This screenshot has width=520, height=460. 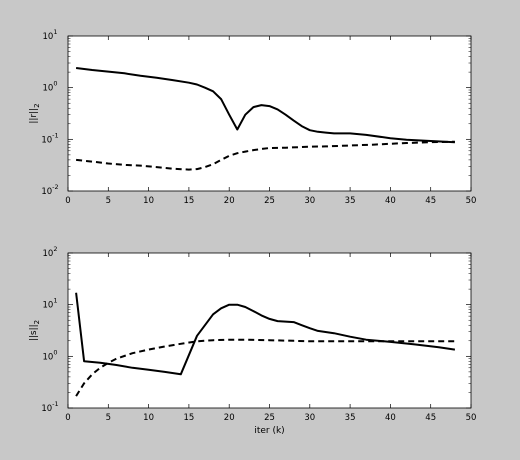 I want to click on x-axis-label: iter (k), so click(x=269, y=431).